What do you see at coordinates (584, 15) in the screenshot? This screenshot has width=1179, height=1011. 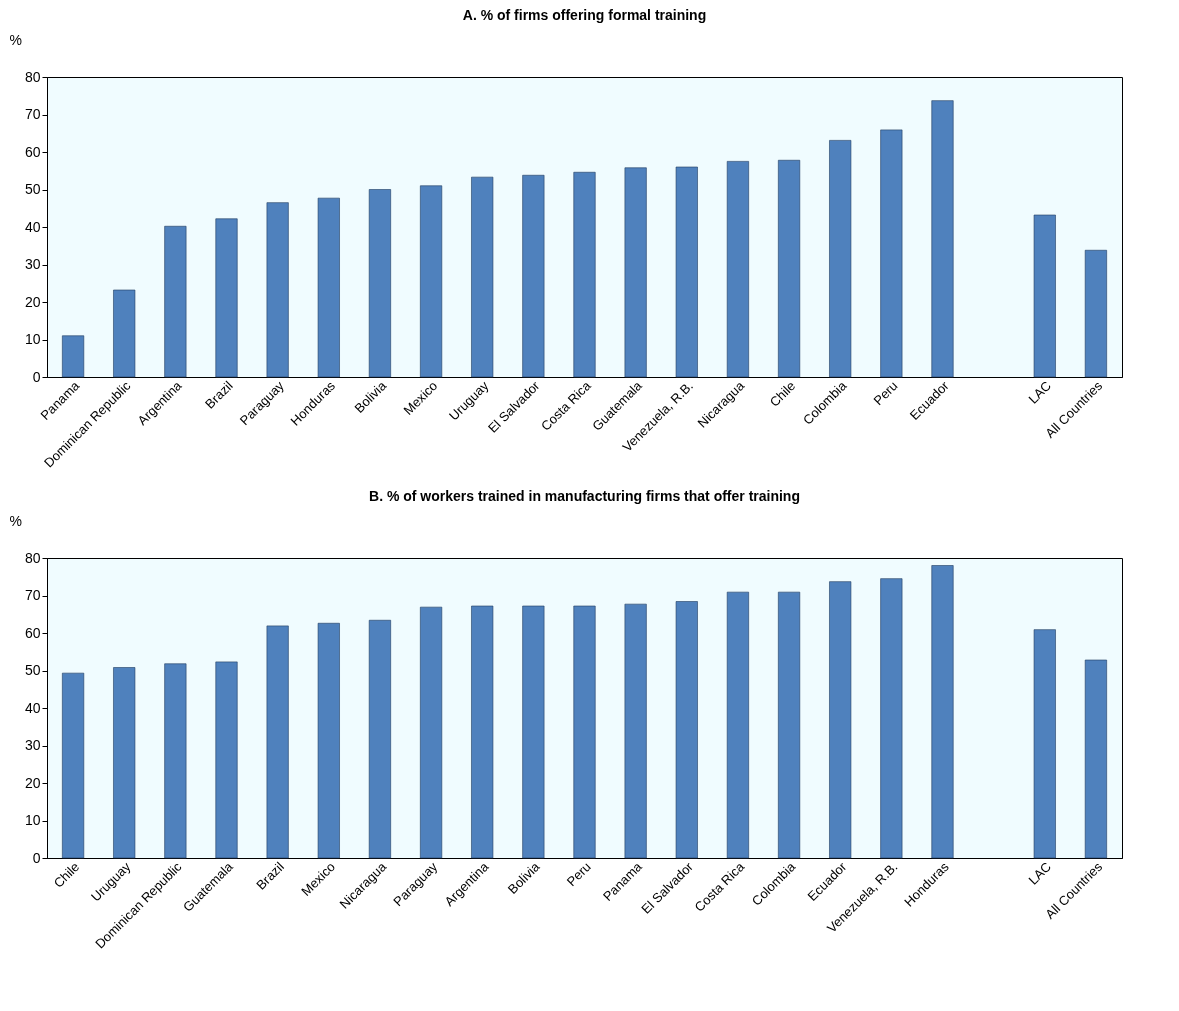 I see `chart-title: A. % of firms offering formal training` at bounding box center [584, 15].